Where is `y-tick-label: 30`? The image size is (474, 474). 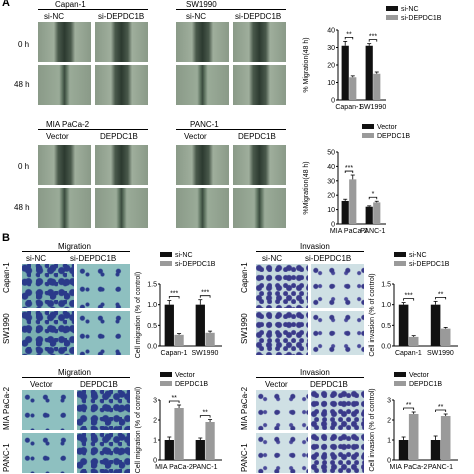
y-tick-label: 30 is located at coordinates (331, 181).